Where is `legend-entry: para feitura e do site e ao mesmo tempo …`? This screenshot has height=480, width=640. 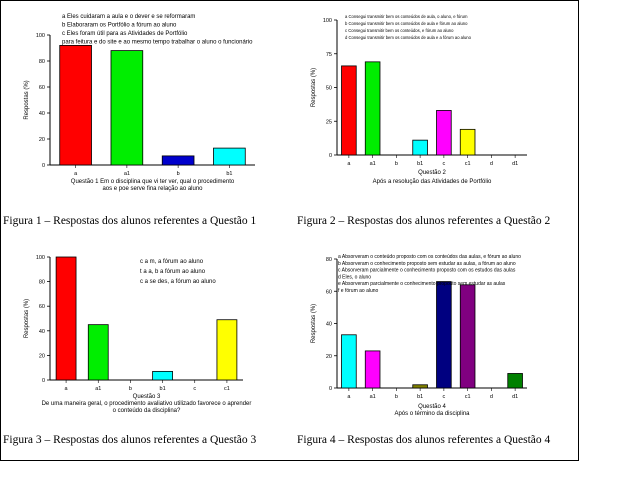
legend-entry: para feitura e do site e ao mesmo tempo … is located at coordinates (157, 43).